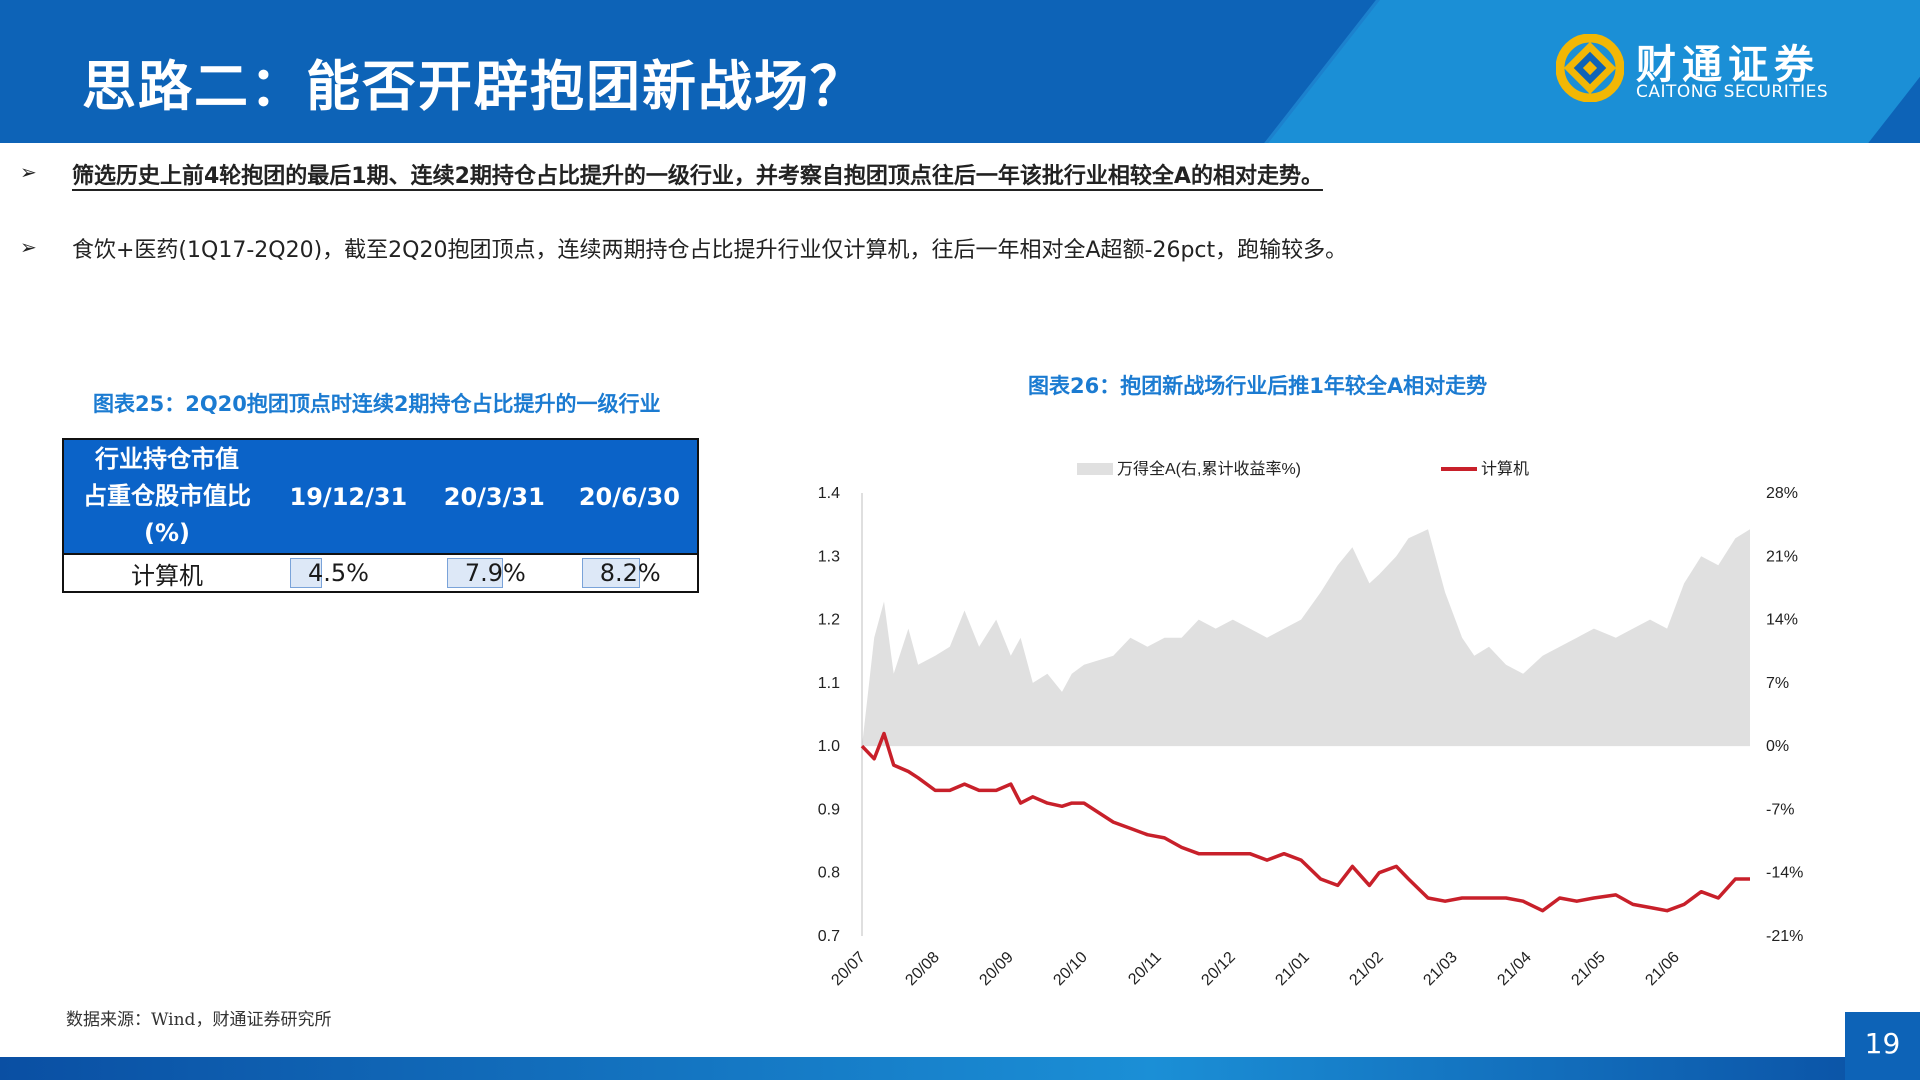 Image resolution: width=1920 pixels, height=1080 pixels. Describe the element at coordinates (1662, 969) in the screenshot. I see `x-tick-label: 21/06` at that location.